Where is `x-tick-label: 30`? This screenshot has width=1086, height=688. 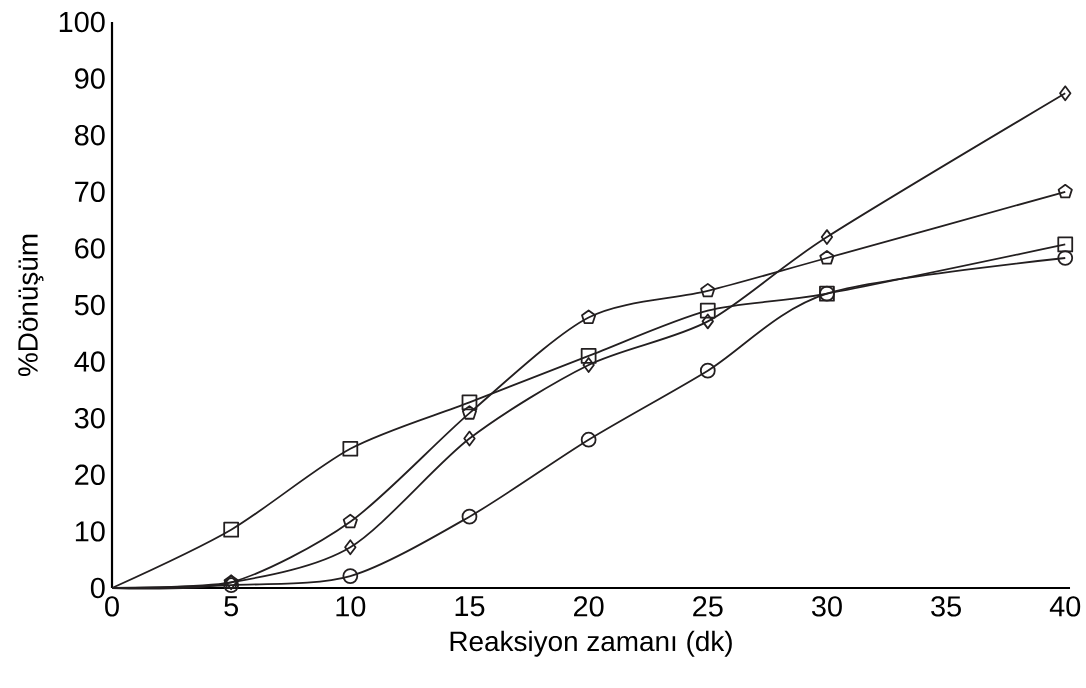
x-tick-label: 30 is located at coordinates (826, 606).